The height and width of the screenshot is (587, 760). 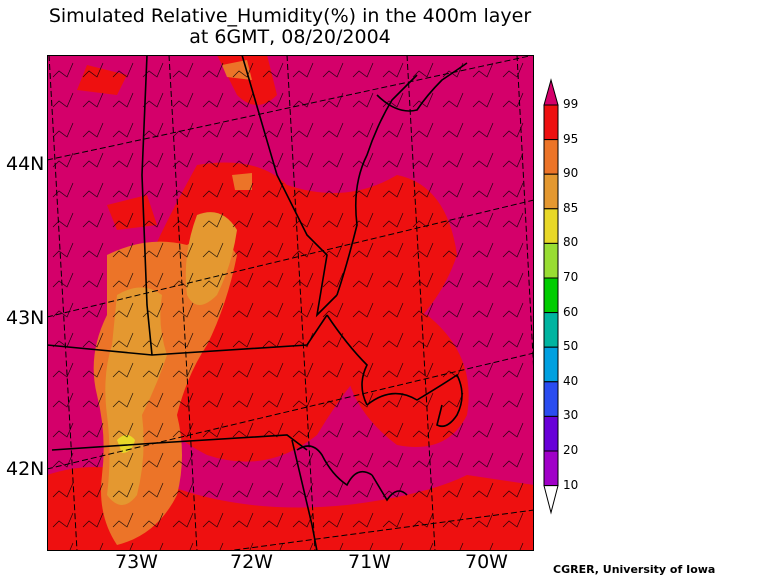 What do you see at coordinates (136, 562) in the screenshot?
I see `lon-label-73w: 73W` at bounding box center [136, 562].